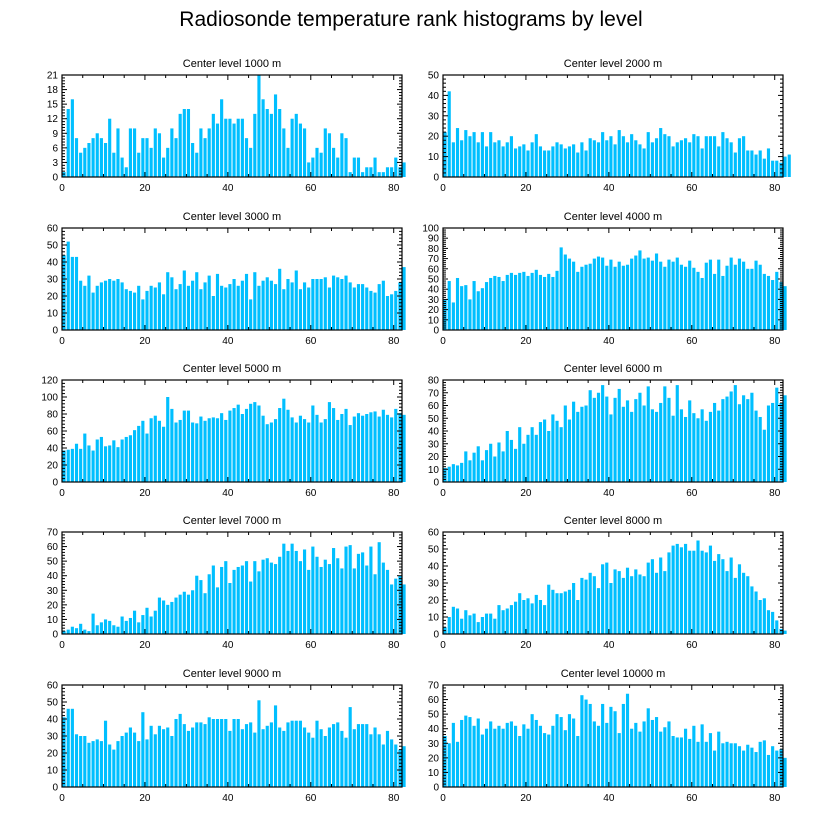 The image size is (822, 824). I want to click on y-tick-label: 18, so click(53, 90).